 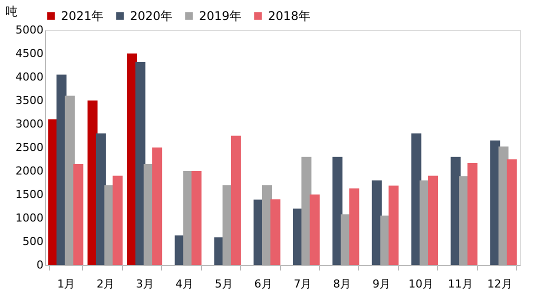 I want to click on legend-label: 2018年, so click(x=289, y=16).